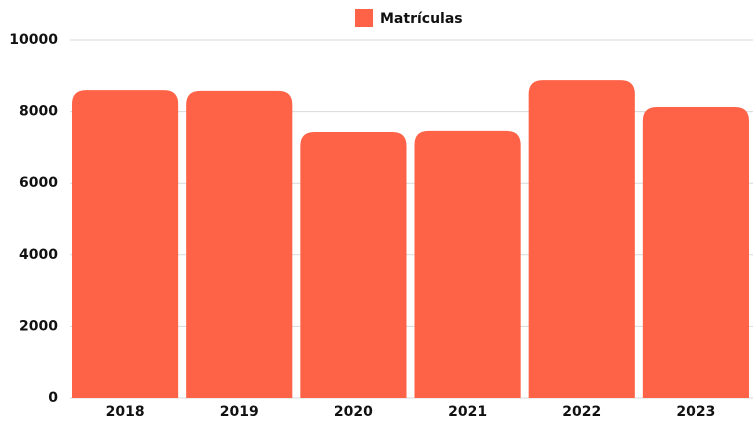 Image resolution: width=753 pixels, height=423 pixels. I want to click on y-tick-label: 6000, so click(38, 183).